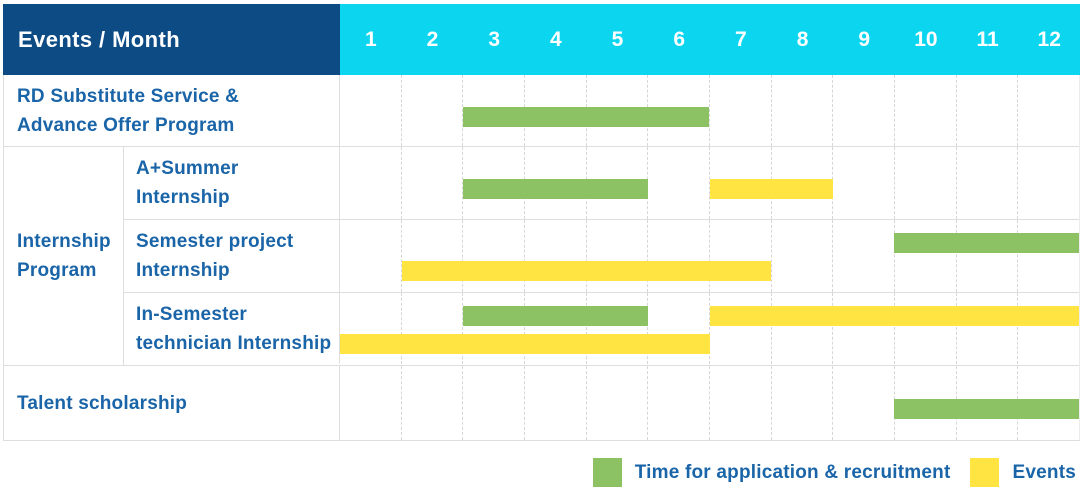  I want to click on month-header-cell: 2, so click(432, 39).